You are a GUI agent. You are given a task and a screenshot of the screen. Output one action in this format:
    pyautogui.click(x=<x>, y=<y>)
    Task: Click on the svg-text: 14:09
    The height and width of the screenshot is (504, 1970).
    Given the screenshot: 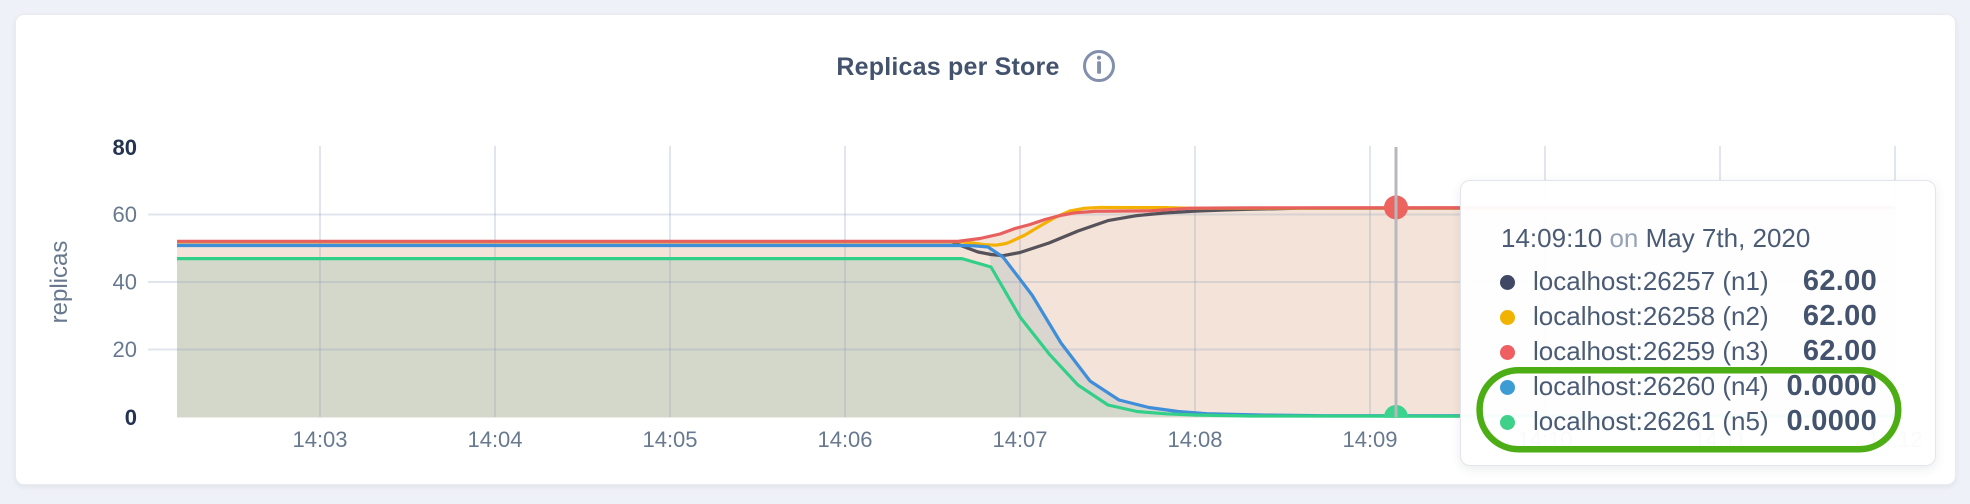 What is the action you would take?
    pyautogui.click(x=1369, y=439)
    